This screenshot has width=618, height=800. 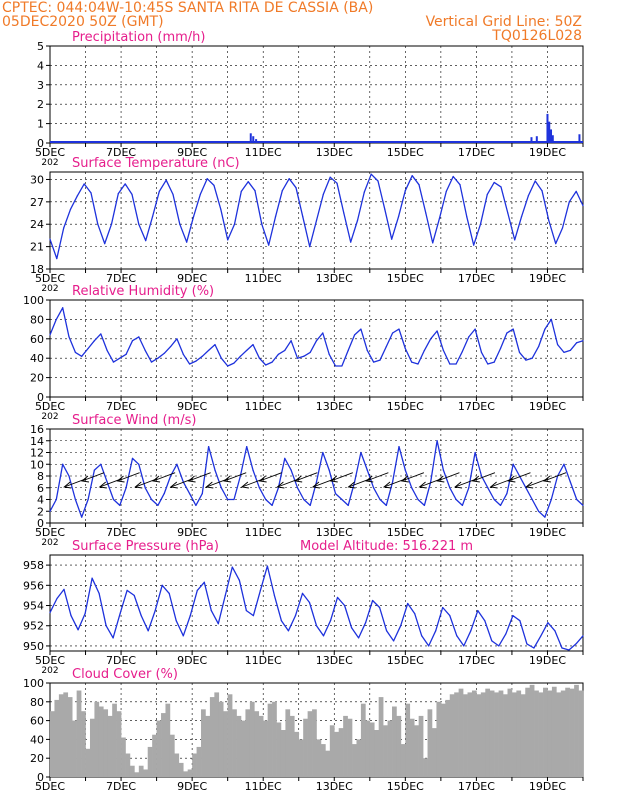 I want to click on pressure-xtick-label: 7DEC, so click(x=121, y=660).